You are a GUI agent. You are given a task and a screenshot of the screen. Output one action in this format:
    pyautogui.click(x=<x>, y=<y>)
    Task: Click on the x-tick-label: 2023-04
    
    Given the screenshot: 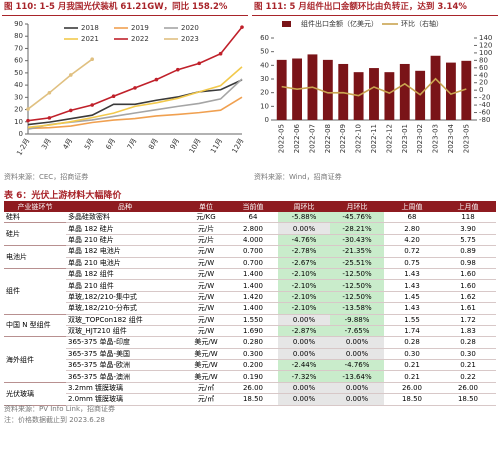 What is the action you would take?
    pyautogui.click(x=451, y=138)
    